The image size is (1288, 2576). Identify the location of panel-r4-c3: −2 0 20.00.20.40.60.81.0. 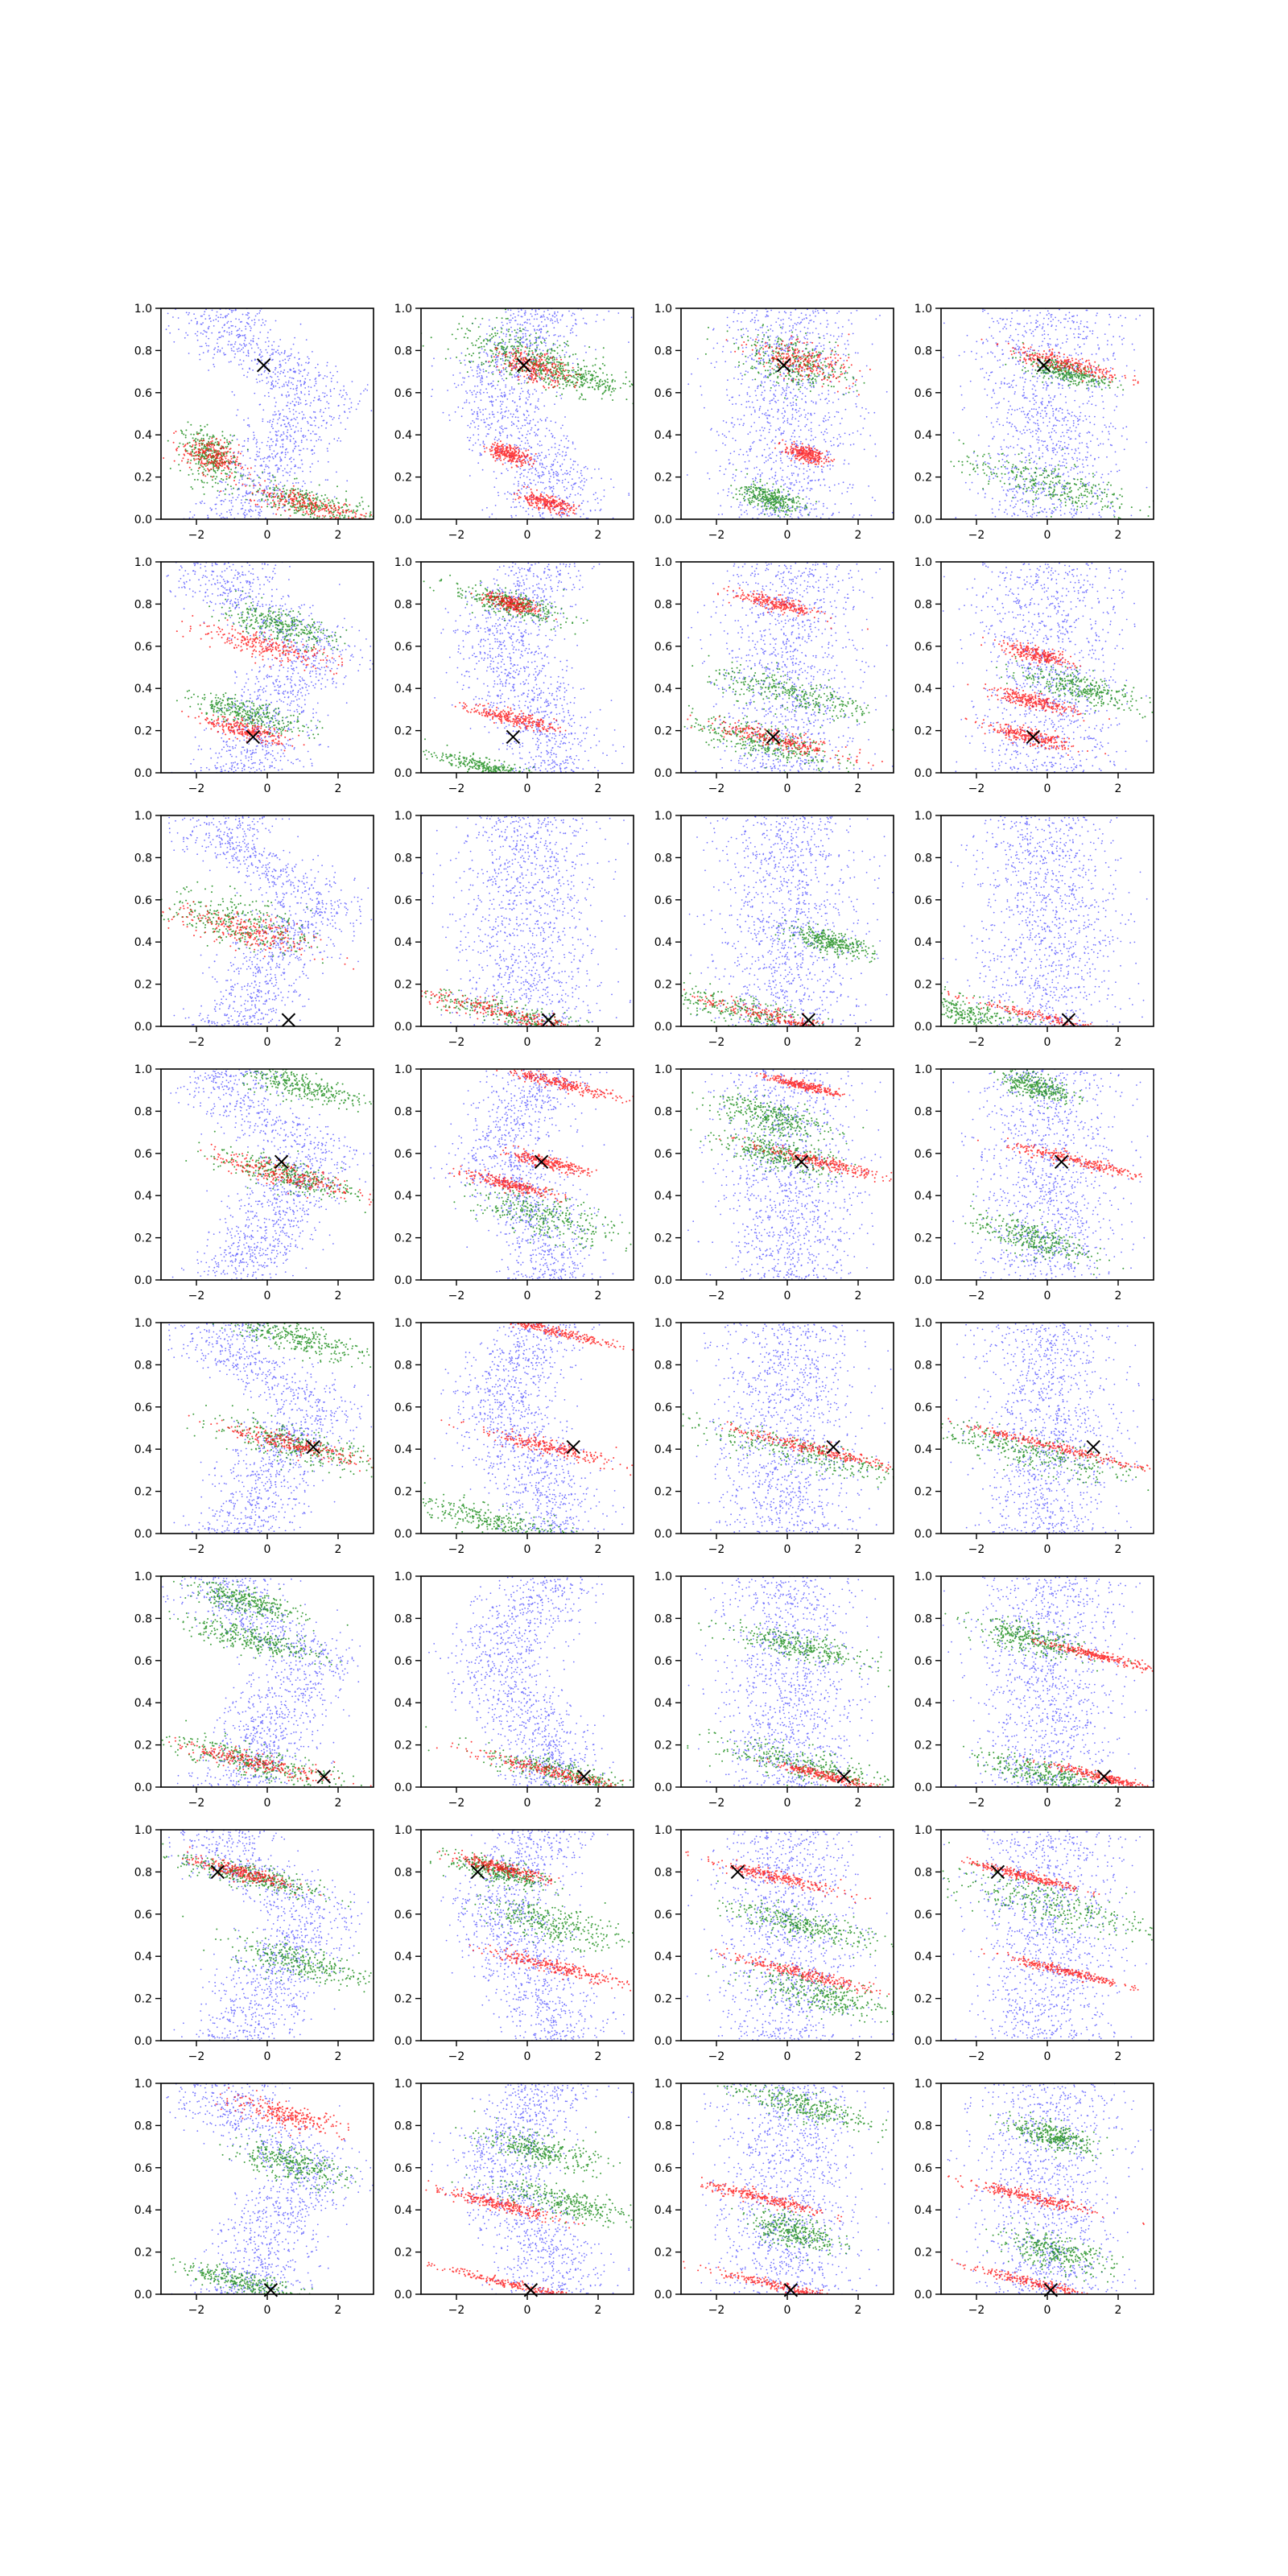
(788, 1182).